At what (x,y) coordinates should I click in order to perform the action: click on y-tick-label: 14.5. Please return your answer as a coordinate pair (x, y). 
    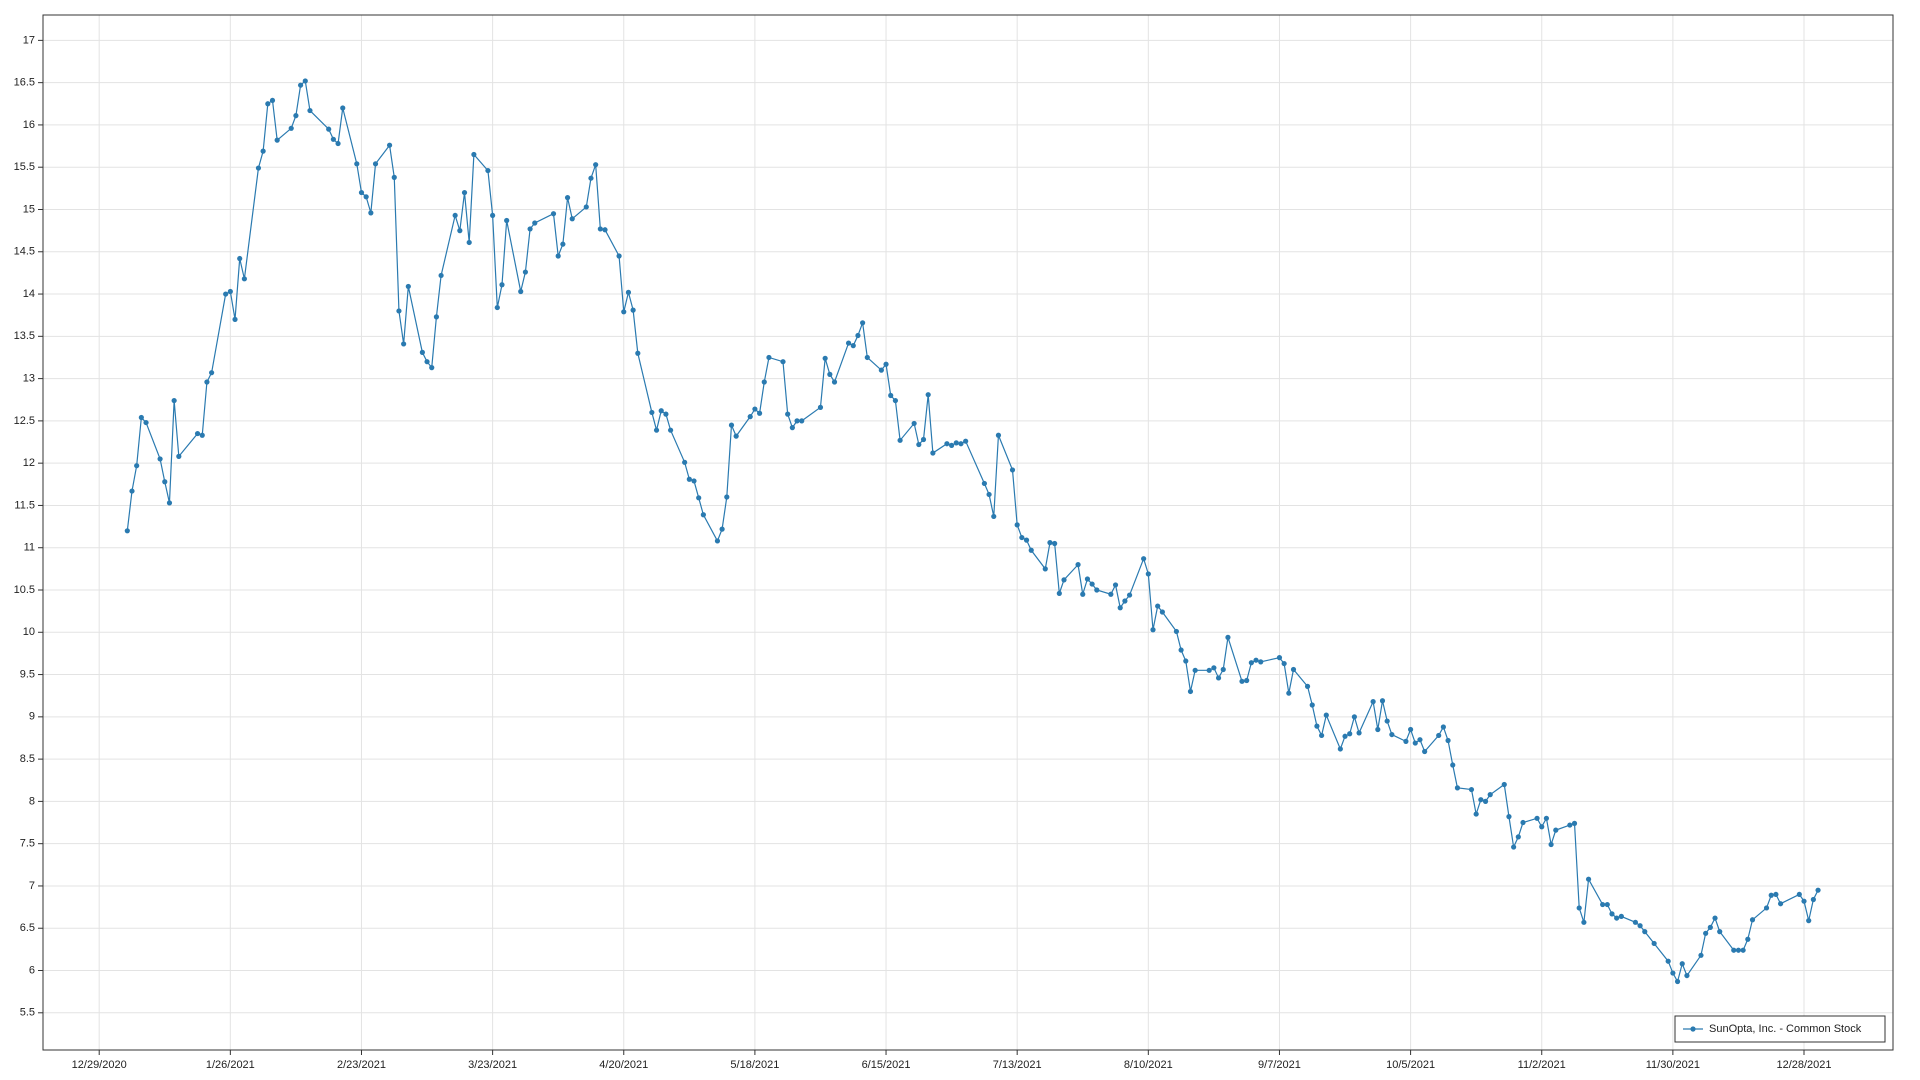
    Looking at the image, I should click on (24, 252).